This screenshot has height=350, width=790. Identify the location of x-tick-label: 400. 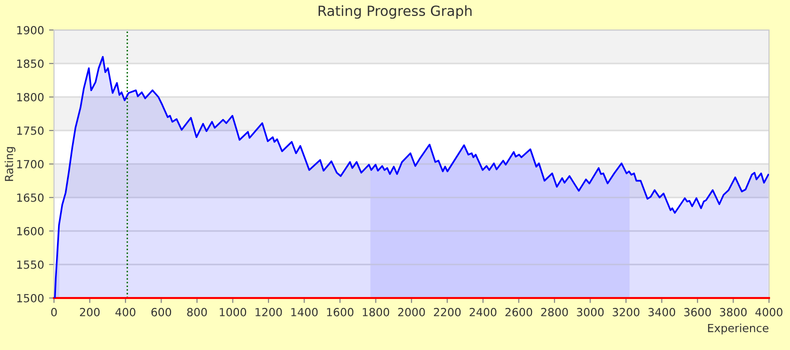
(125, 312).